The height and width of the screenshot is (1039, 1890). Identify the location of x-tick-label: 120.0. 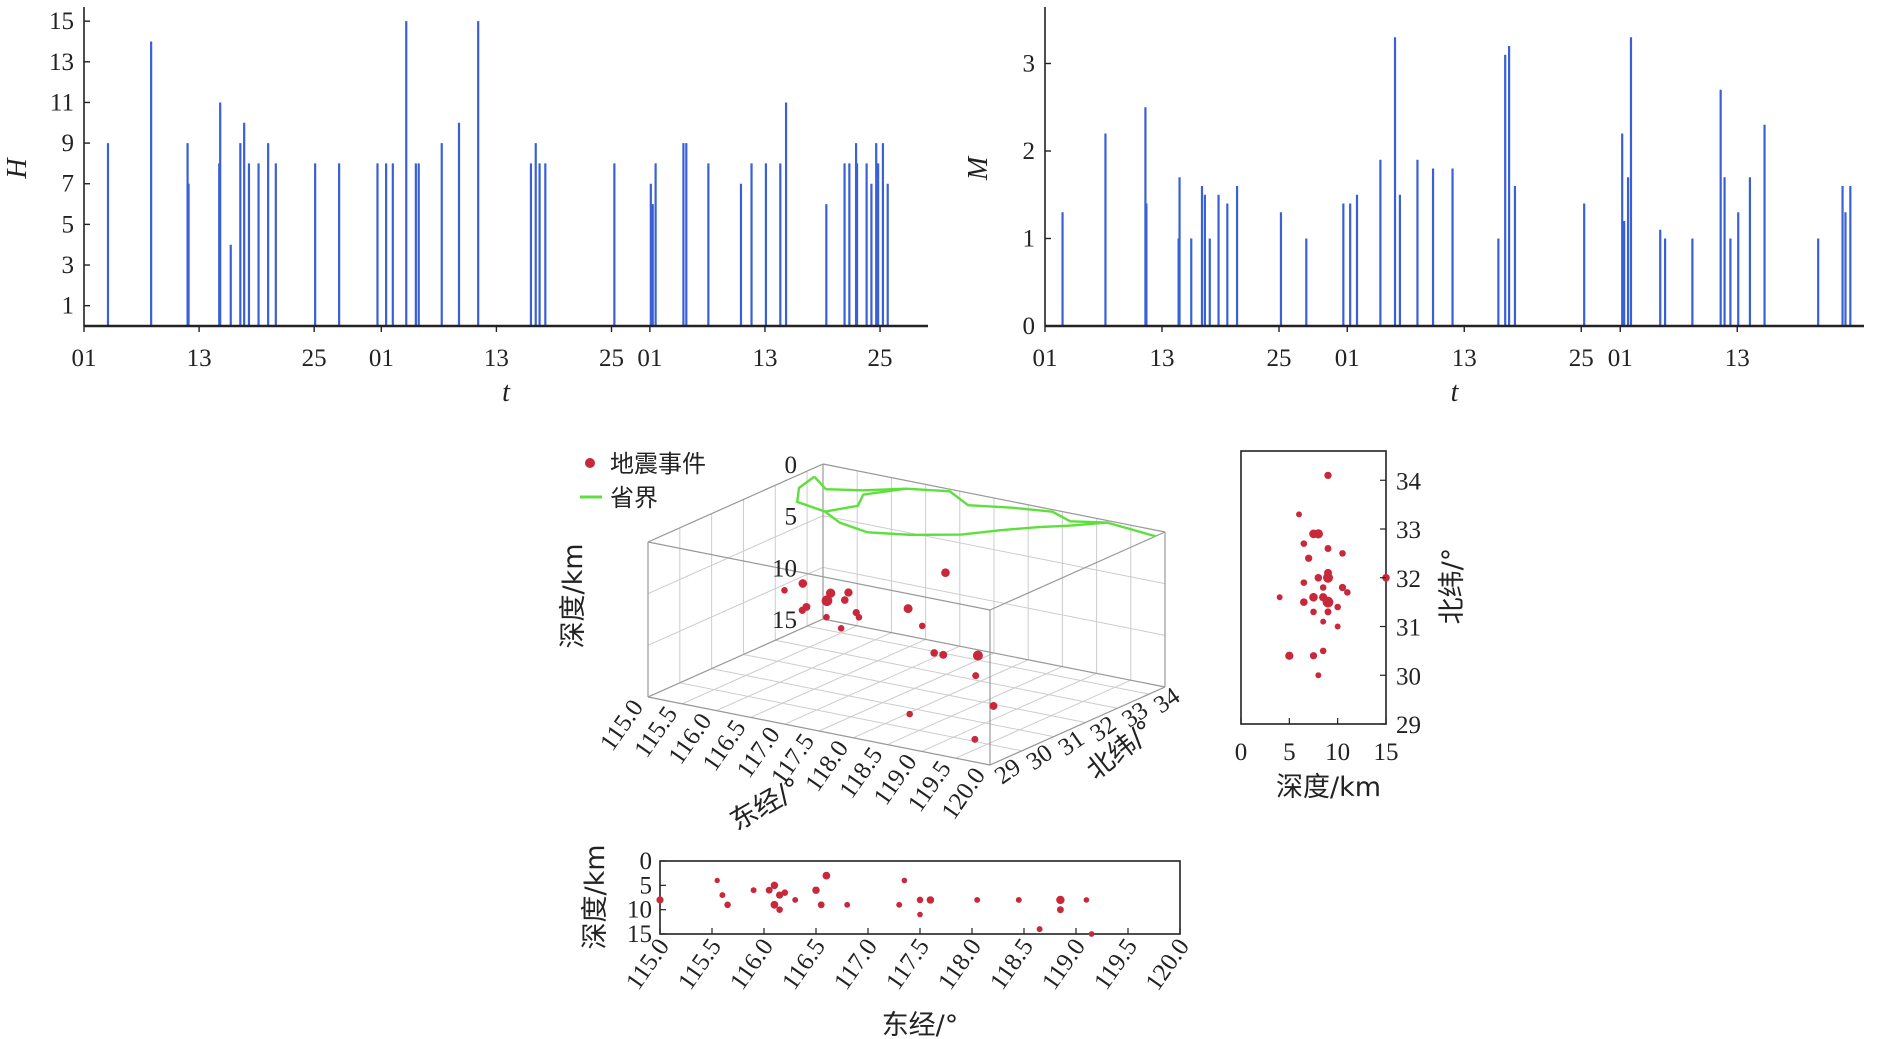
(1168, 965).